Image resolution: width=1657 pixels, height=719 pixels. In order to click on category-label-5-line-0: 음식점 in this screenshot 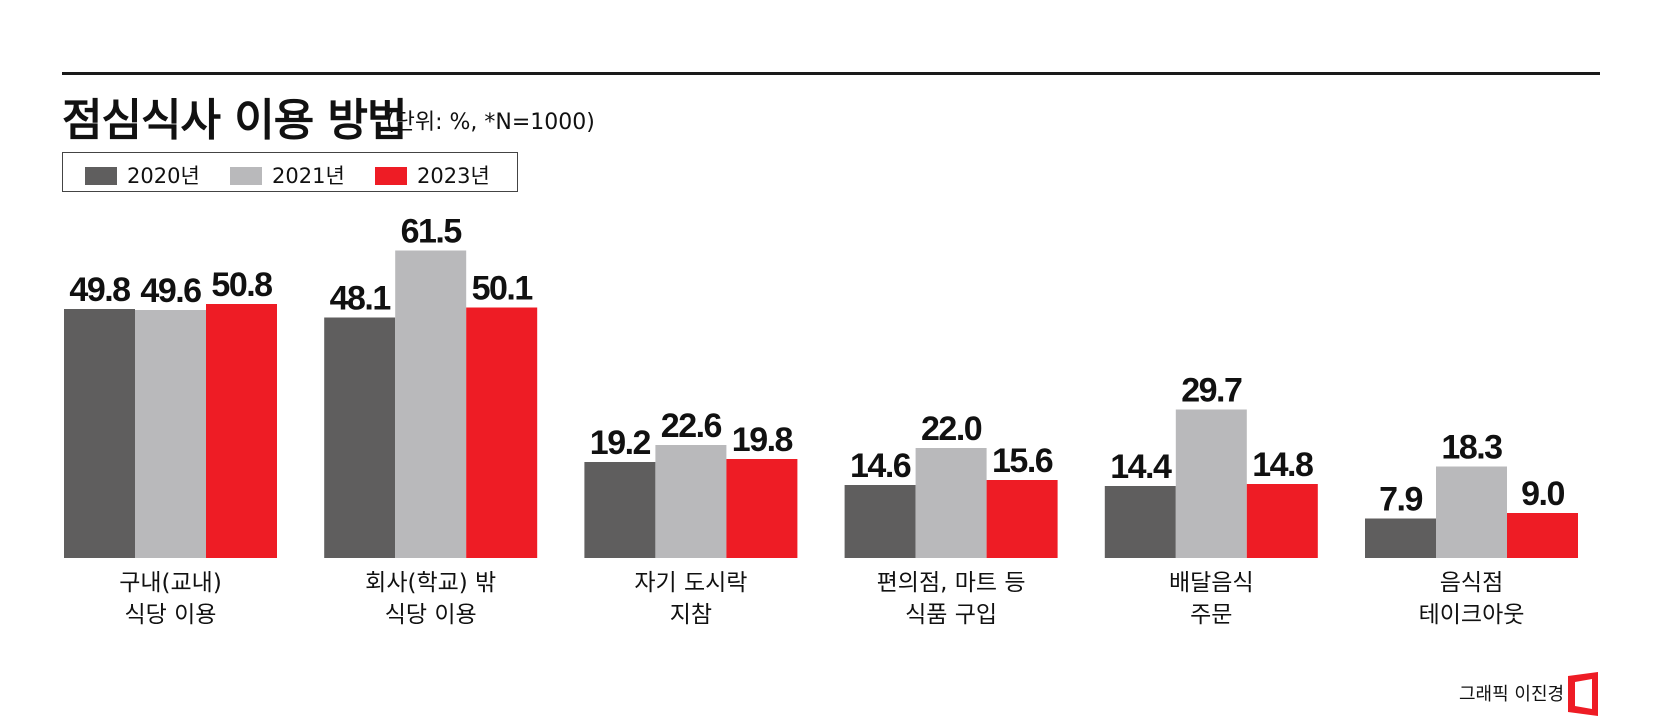, I will do `click(1471, 583)`.